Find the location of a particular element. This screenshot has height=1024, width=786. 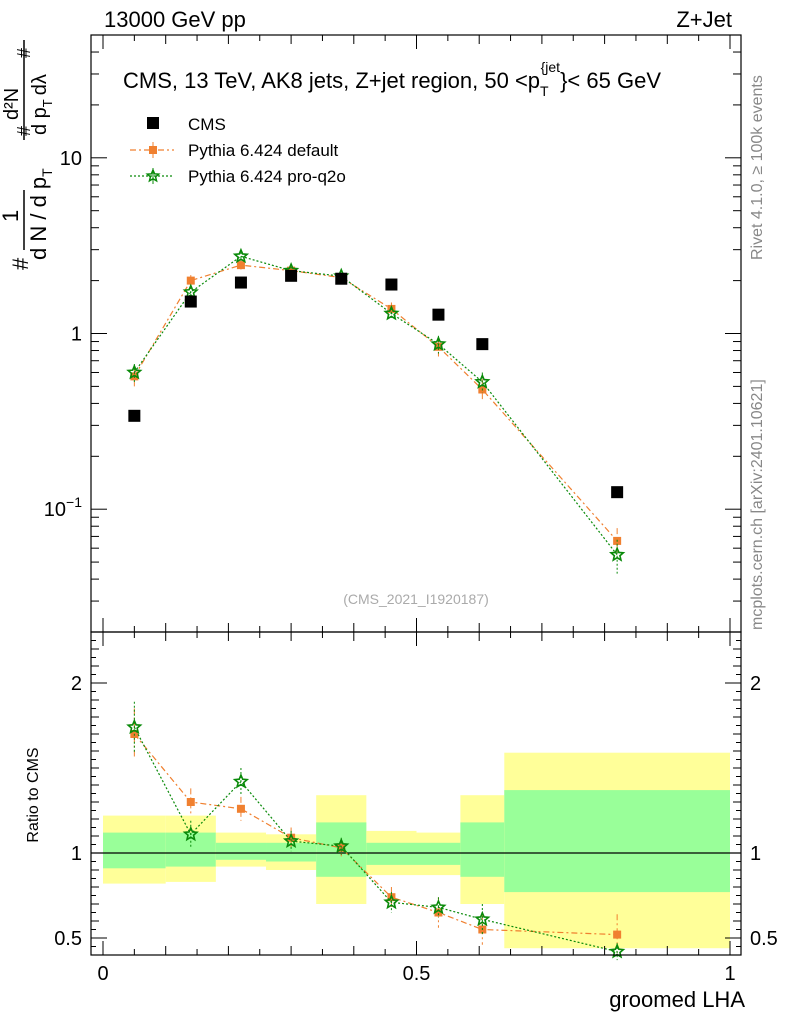

ratio-proq2o-line is located at coordinates (375, 839).